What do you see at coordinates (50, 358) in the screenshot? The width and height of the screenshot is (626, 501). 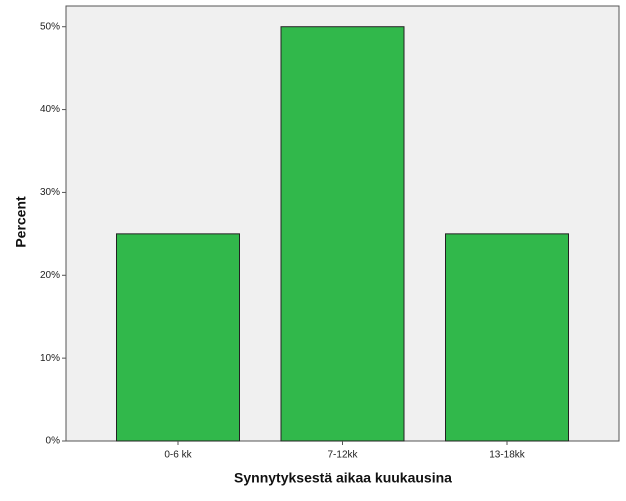 I see `y-tick-label: 10%` at bounding box center [50, 358].